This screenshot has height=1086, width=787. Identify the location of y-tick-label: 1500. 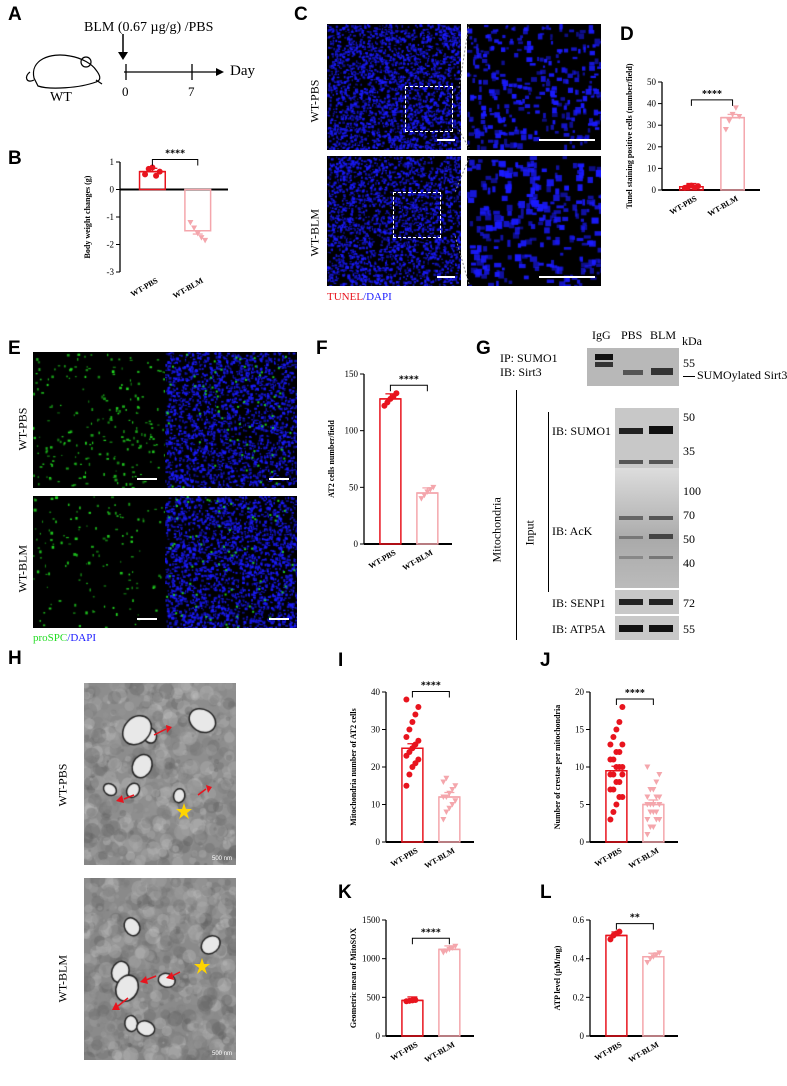
(371, 920).